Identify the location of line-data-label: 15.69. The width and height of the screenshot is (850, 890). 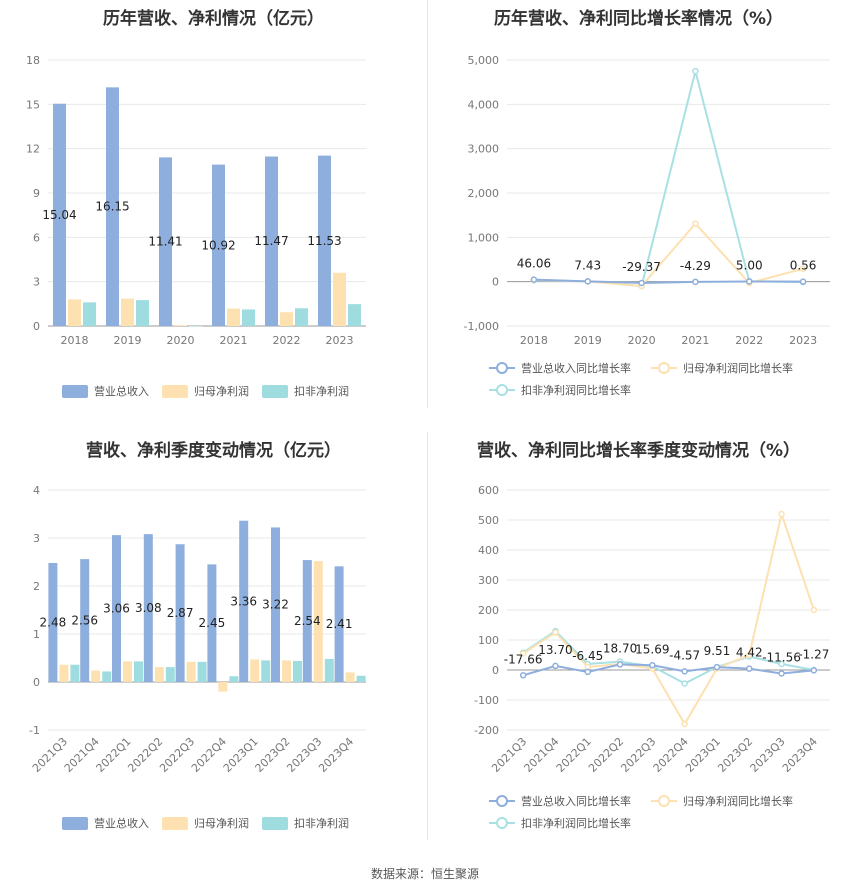
(652, 649).